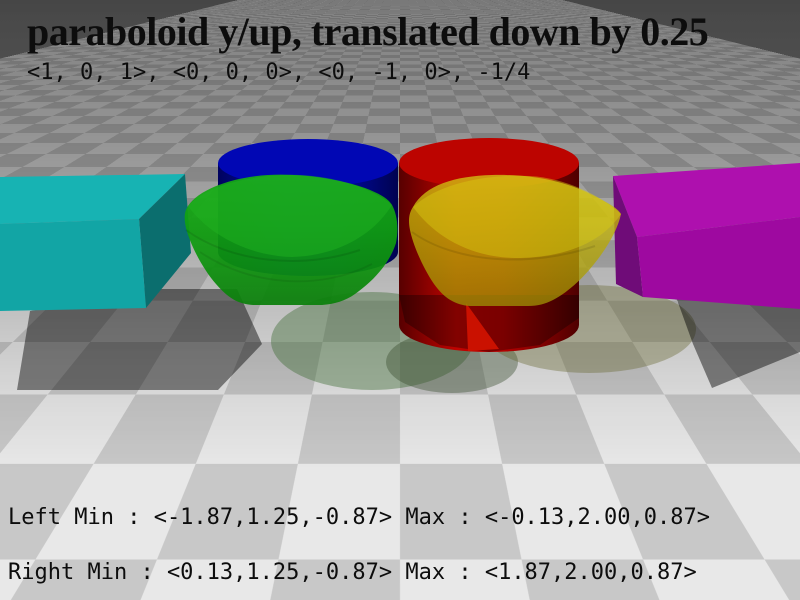 This screenshot has width=800, height=600. Describe the element at coordinates (718, 263) in the screenshot. I see `magenta-box-front-face` at that location.